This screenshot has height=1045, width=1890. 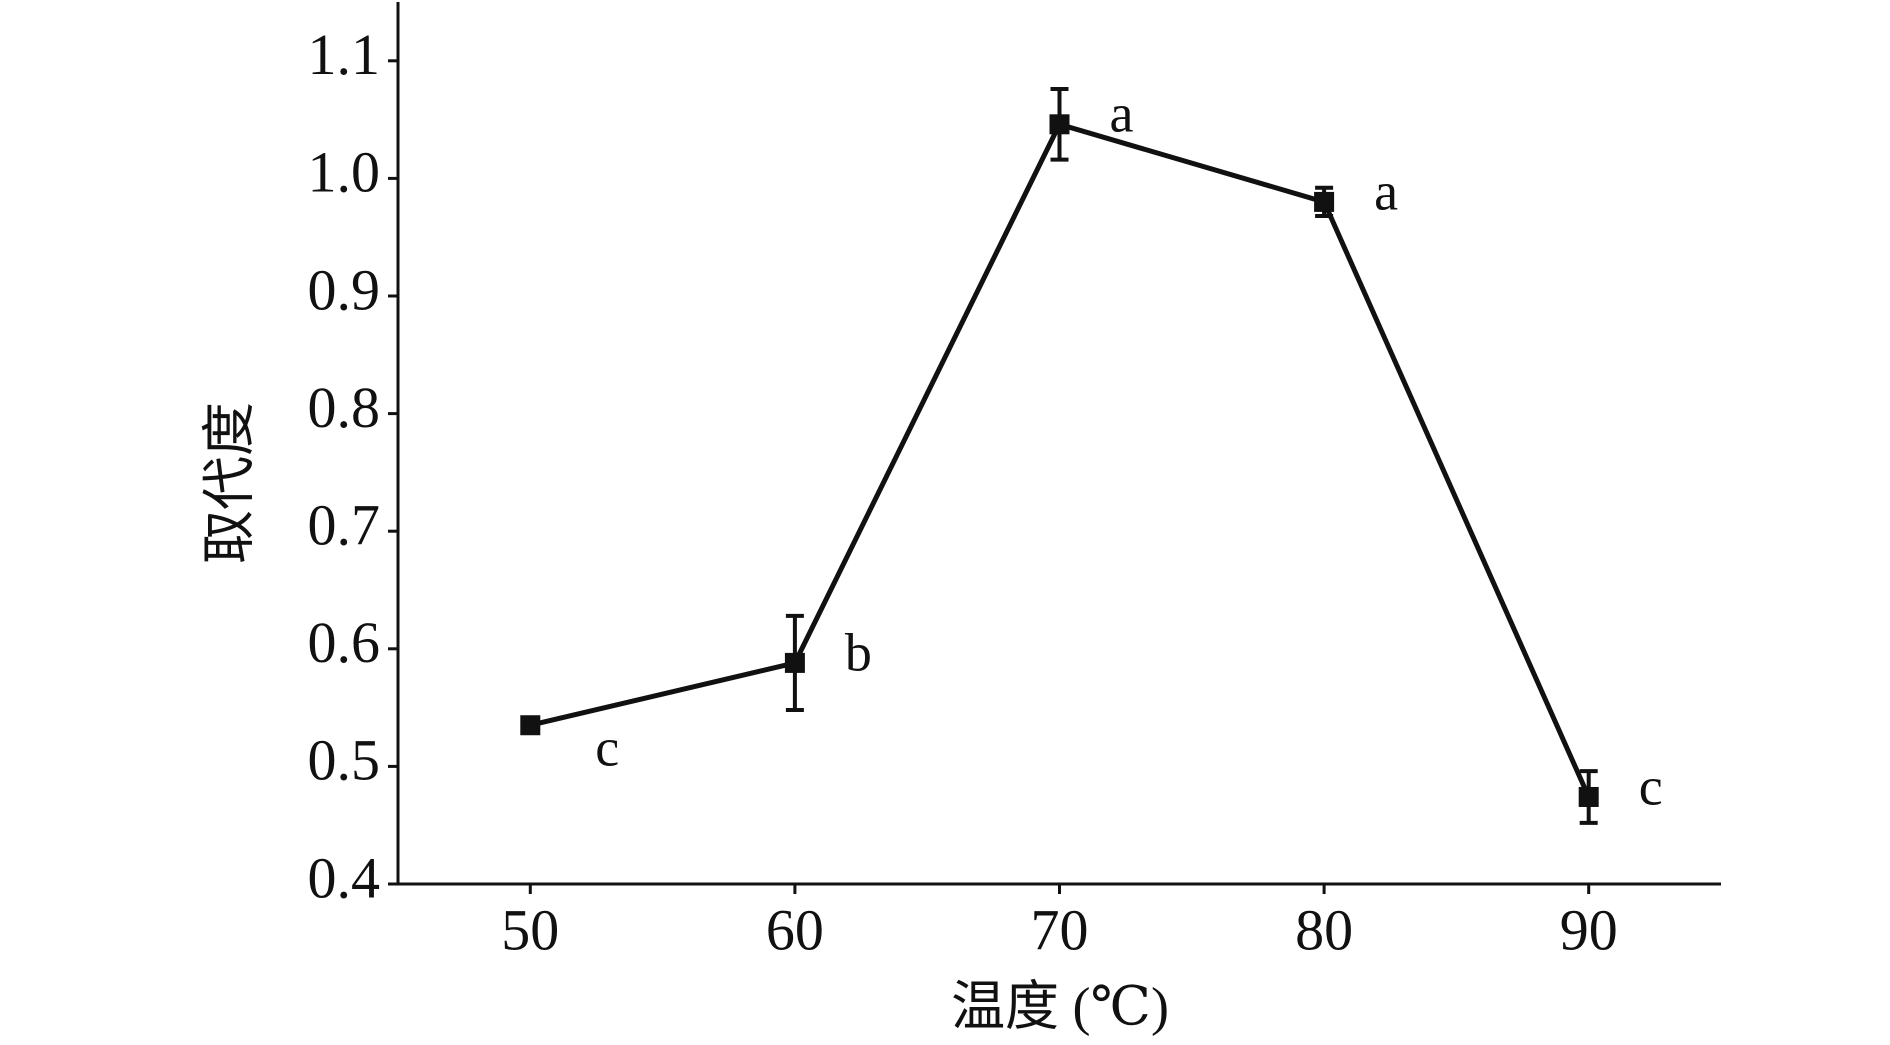 I want to click on y-tick-label: 0.7, so click(x=344, y=525).